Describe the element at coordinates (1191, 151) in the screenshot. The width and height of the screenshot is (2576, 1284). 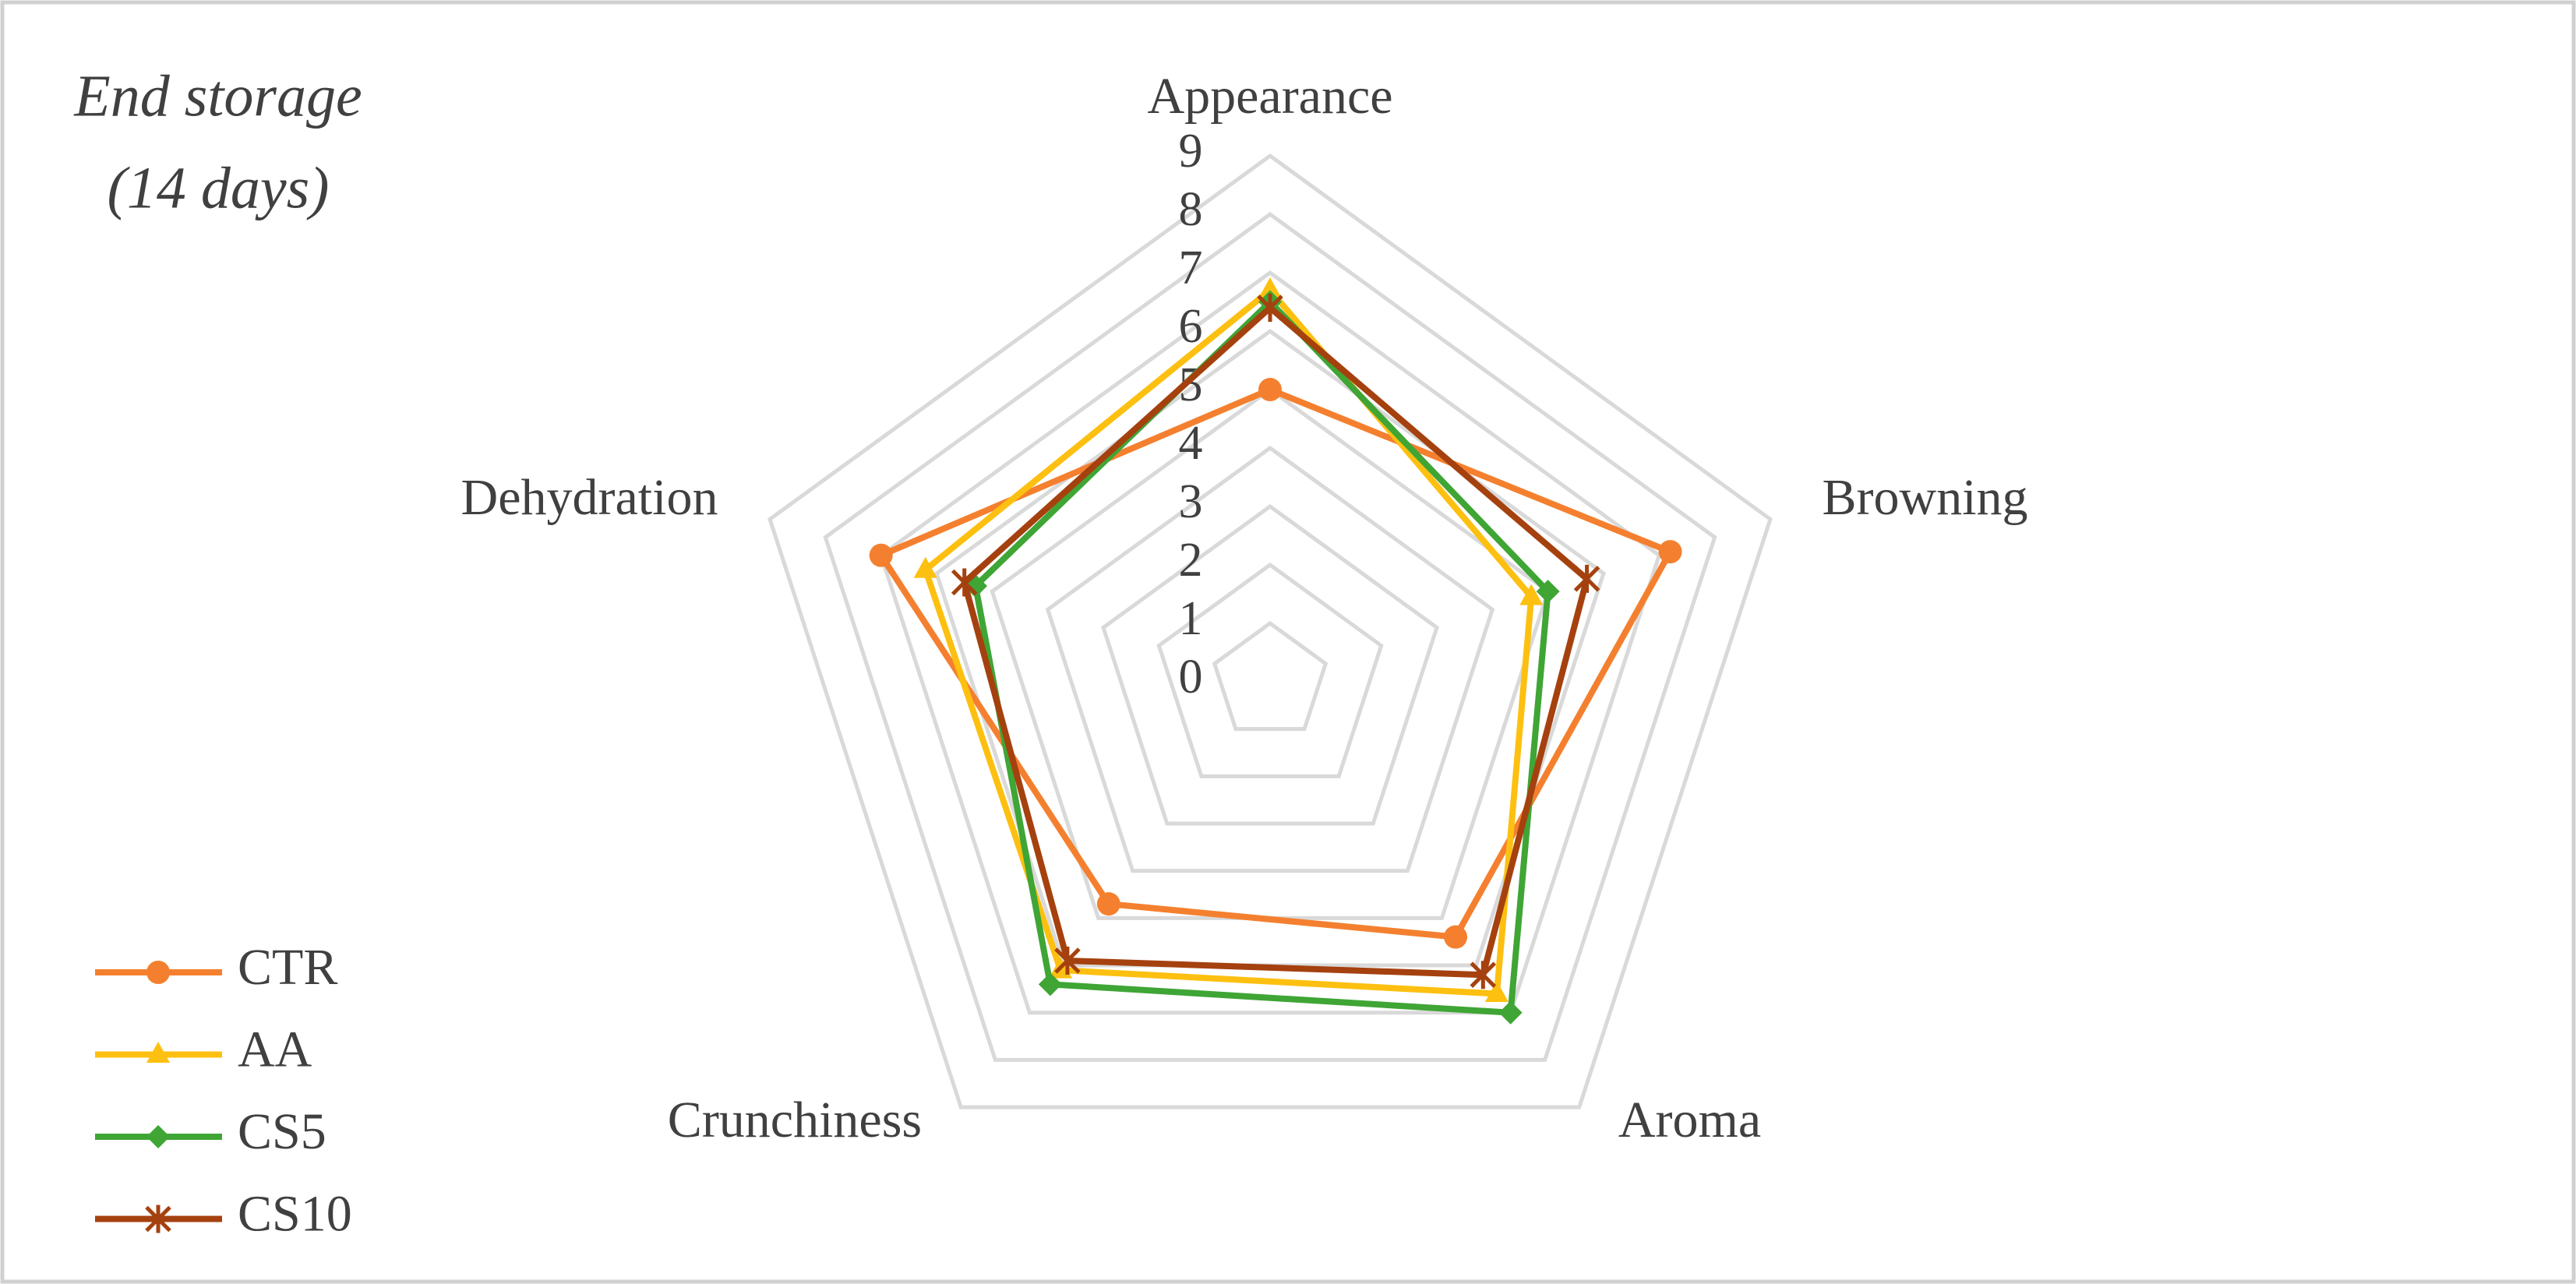
I see `r-tick-label: 9` at that location.